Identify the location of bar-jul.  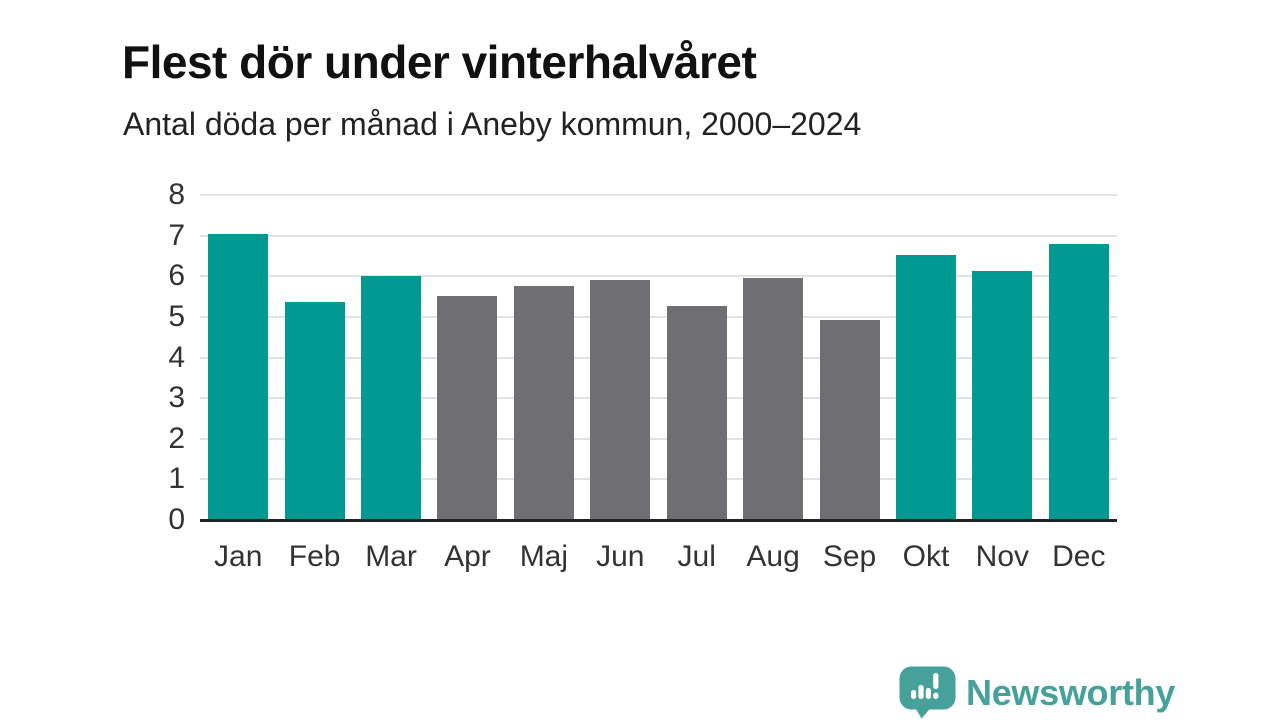
(696, 412).